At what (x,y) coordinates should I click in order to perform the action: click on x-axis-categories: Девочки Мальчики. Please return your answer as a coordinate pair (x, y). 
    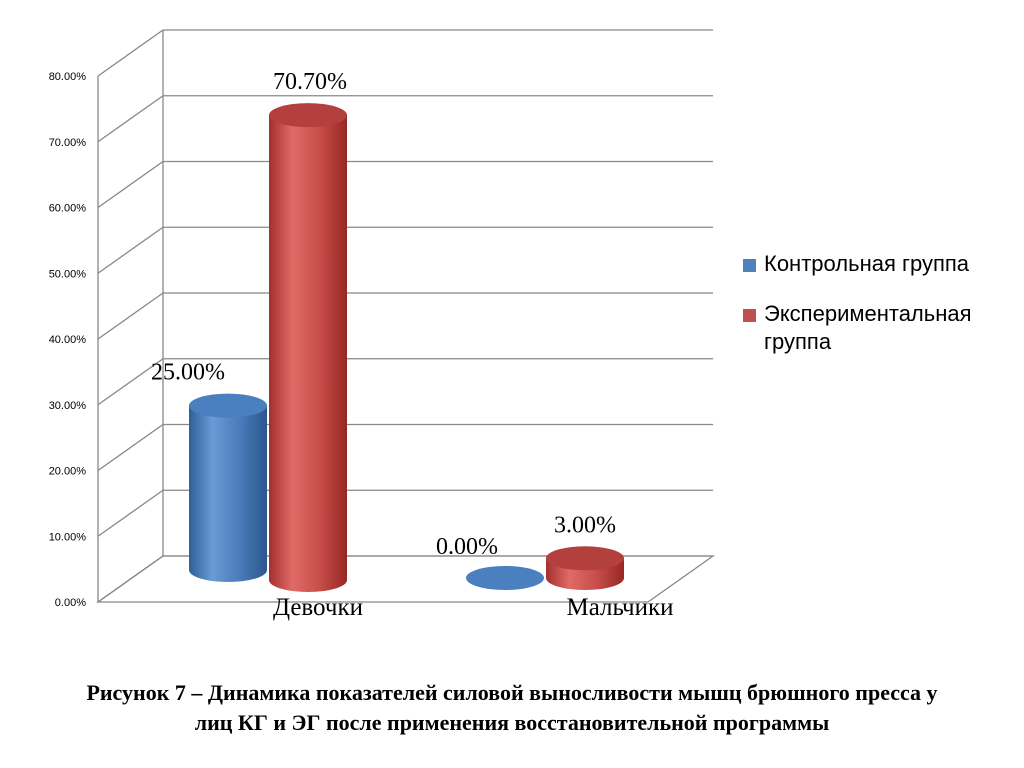
    Looking at the image, I should click on (473, 607).